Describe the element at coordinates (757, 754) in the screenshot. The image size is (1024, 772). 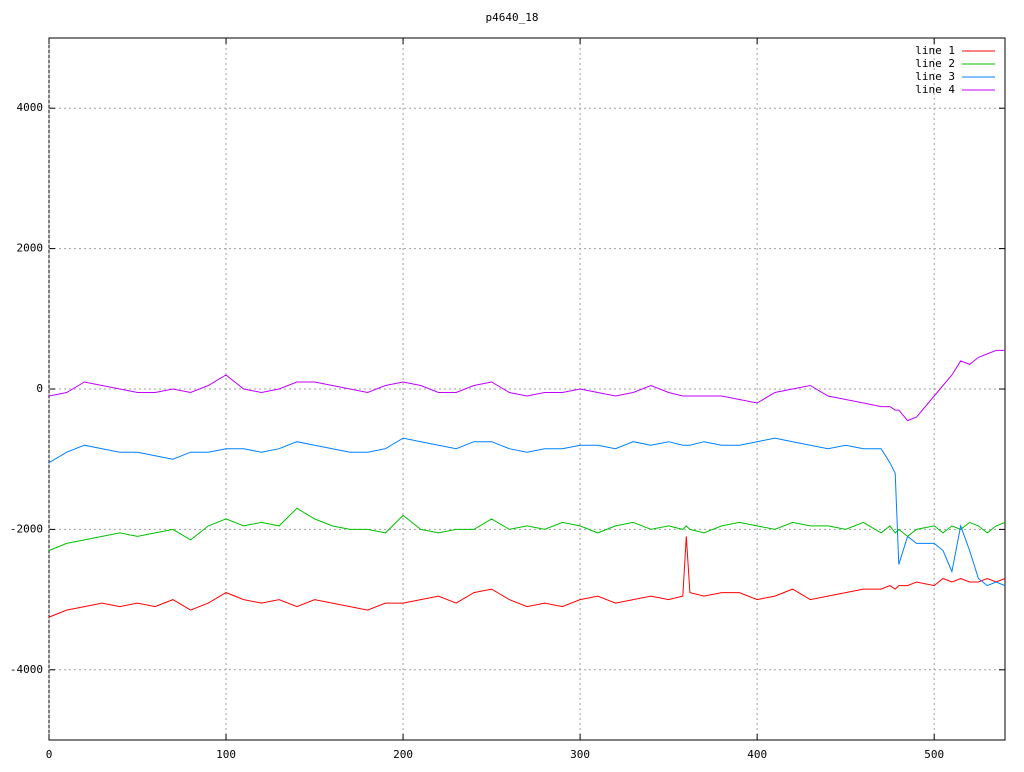
I see `x-tick-label: 400` at that location.